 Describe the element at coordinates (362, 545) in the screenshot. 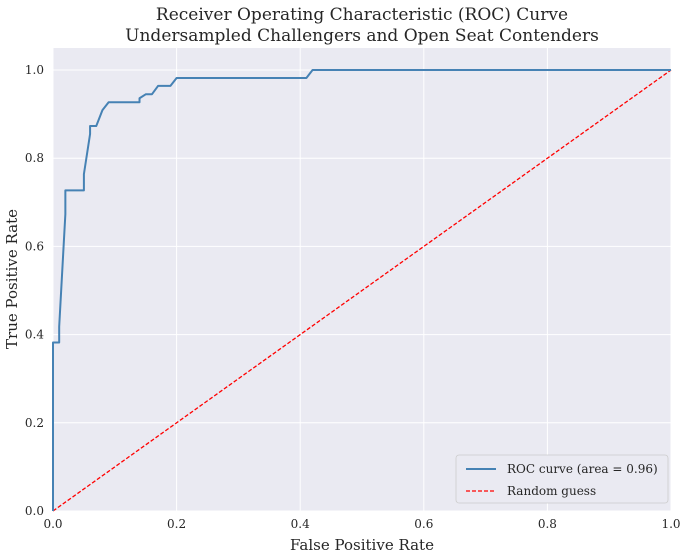

I see `x-axis-label: False Positive Rate` at that location.